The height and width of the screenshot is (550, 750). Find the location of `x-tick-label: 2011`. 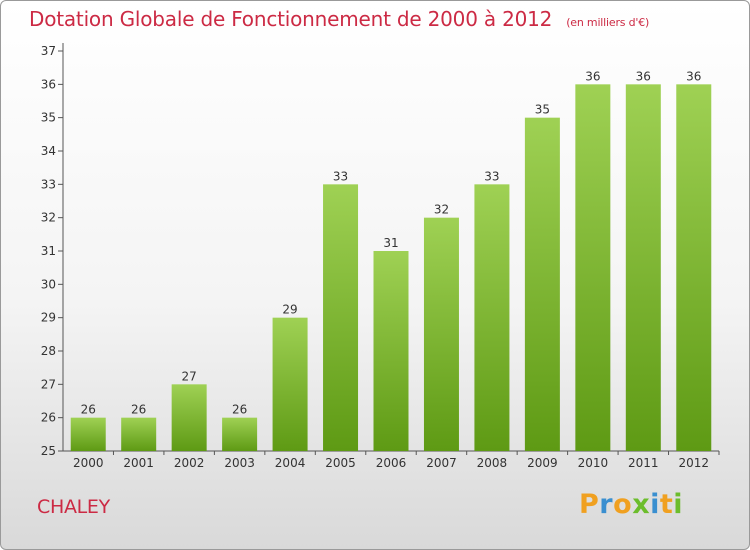

x-tick-label: 2011 is located at coordinates (643, 463).